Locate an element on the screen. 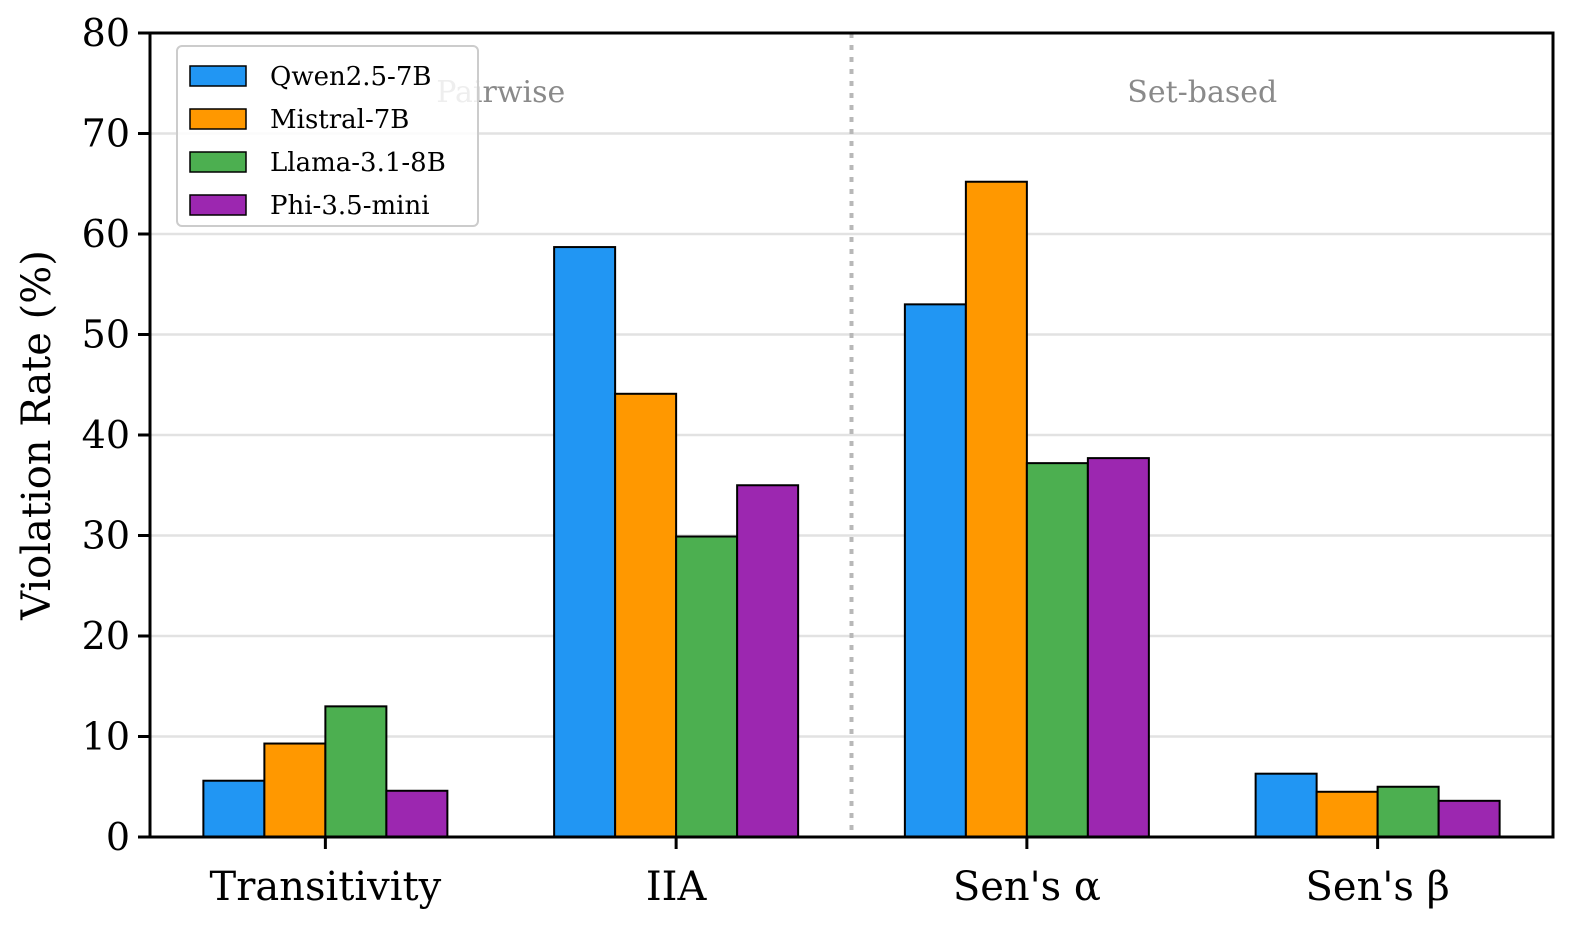 This screenshot has width=1574, height=930. x-tick-label-3: Sen's β is located at coordinates (1378, 887).